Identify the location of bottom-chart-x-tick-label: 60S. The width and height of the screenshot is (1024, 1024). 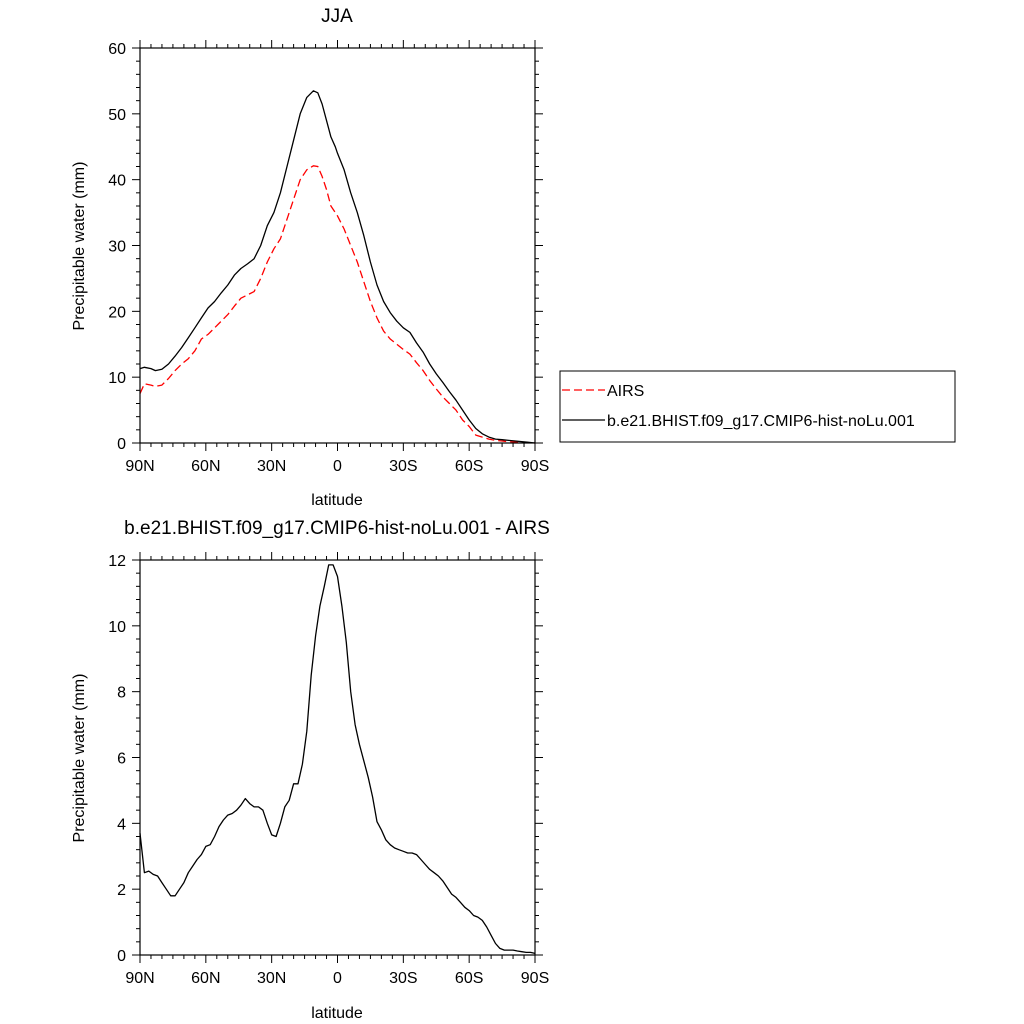
(469, 978).